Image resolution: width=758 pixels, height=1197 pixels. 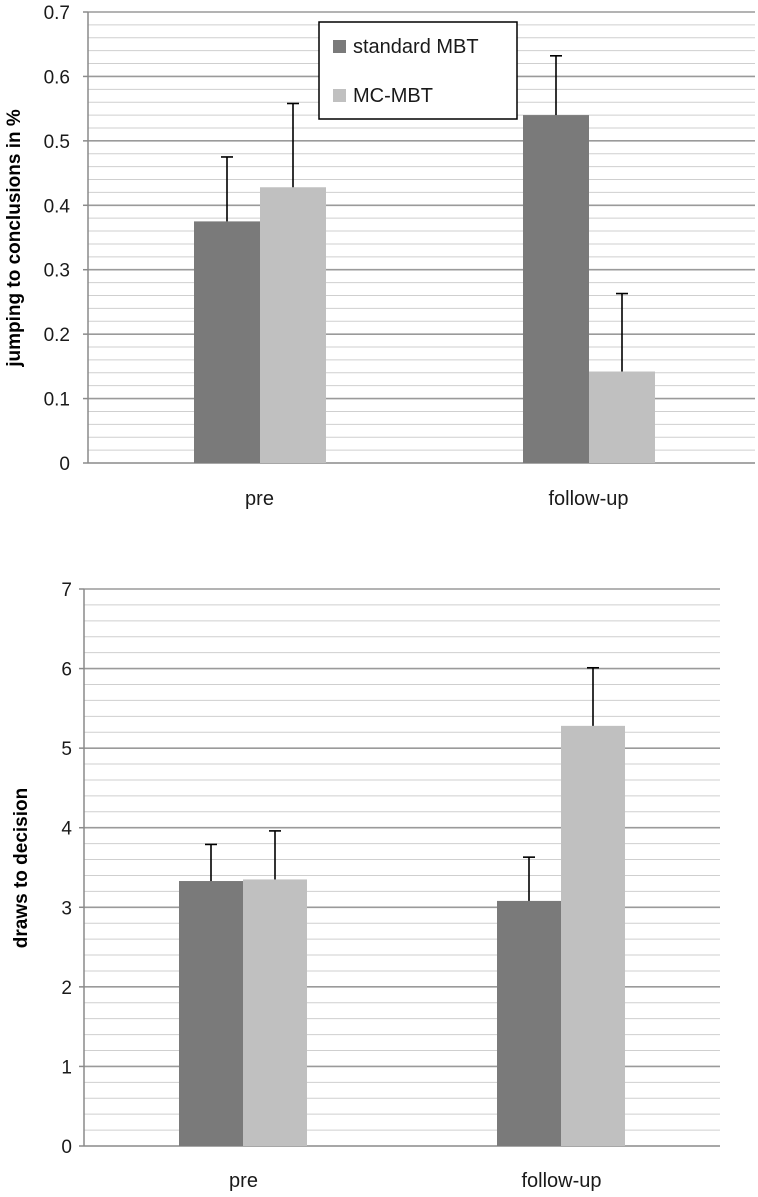 What do you see at coordinates (416, 47) in the screenshot?
I see `legend-label-standard-mbt: standard MBT` at bounding box center [416, 47].